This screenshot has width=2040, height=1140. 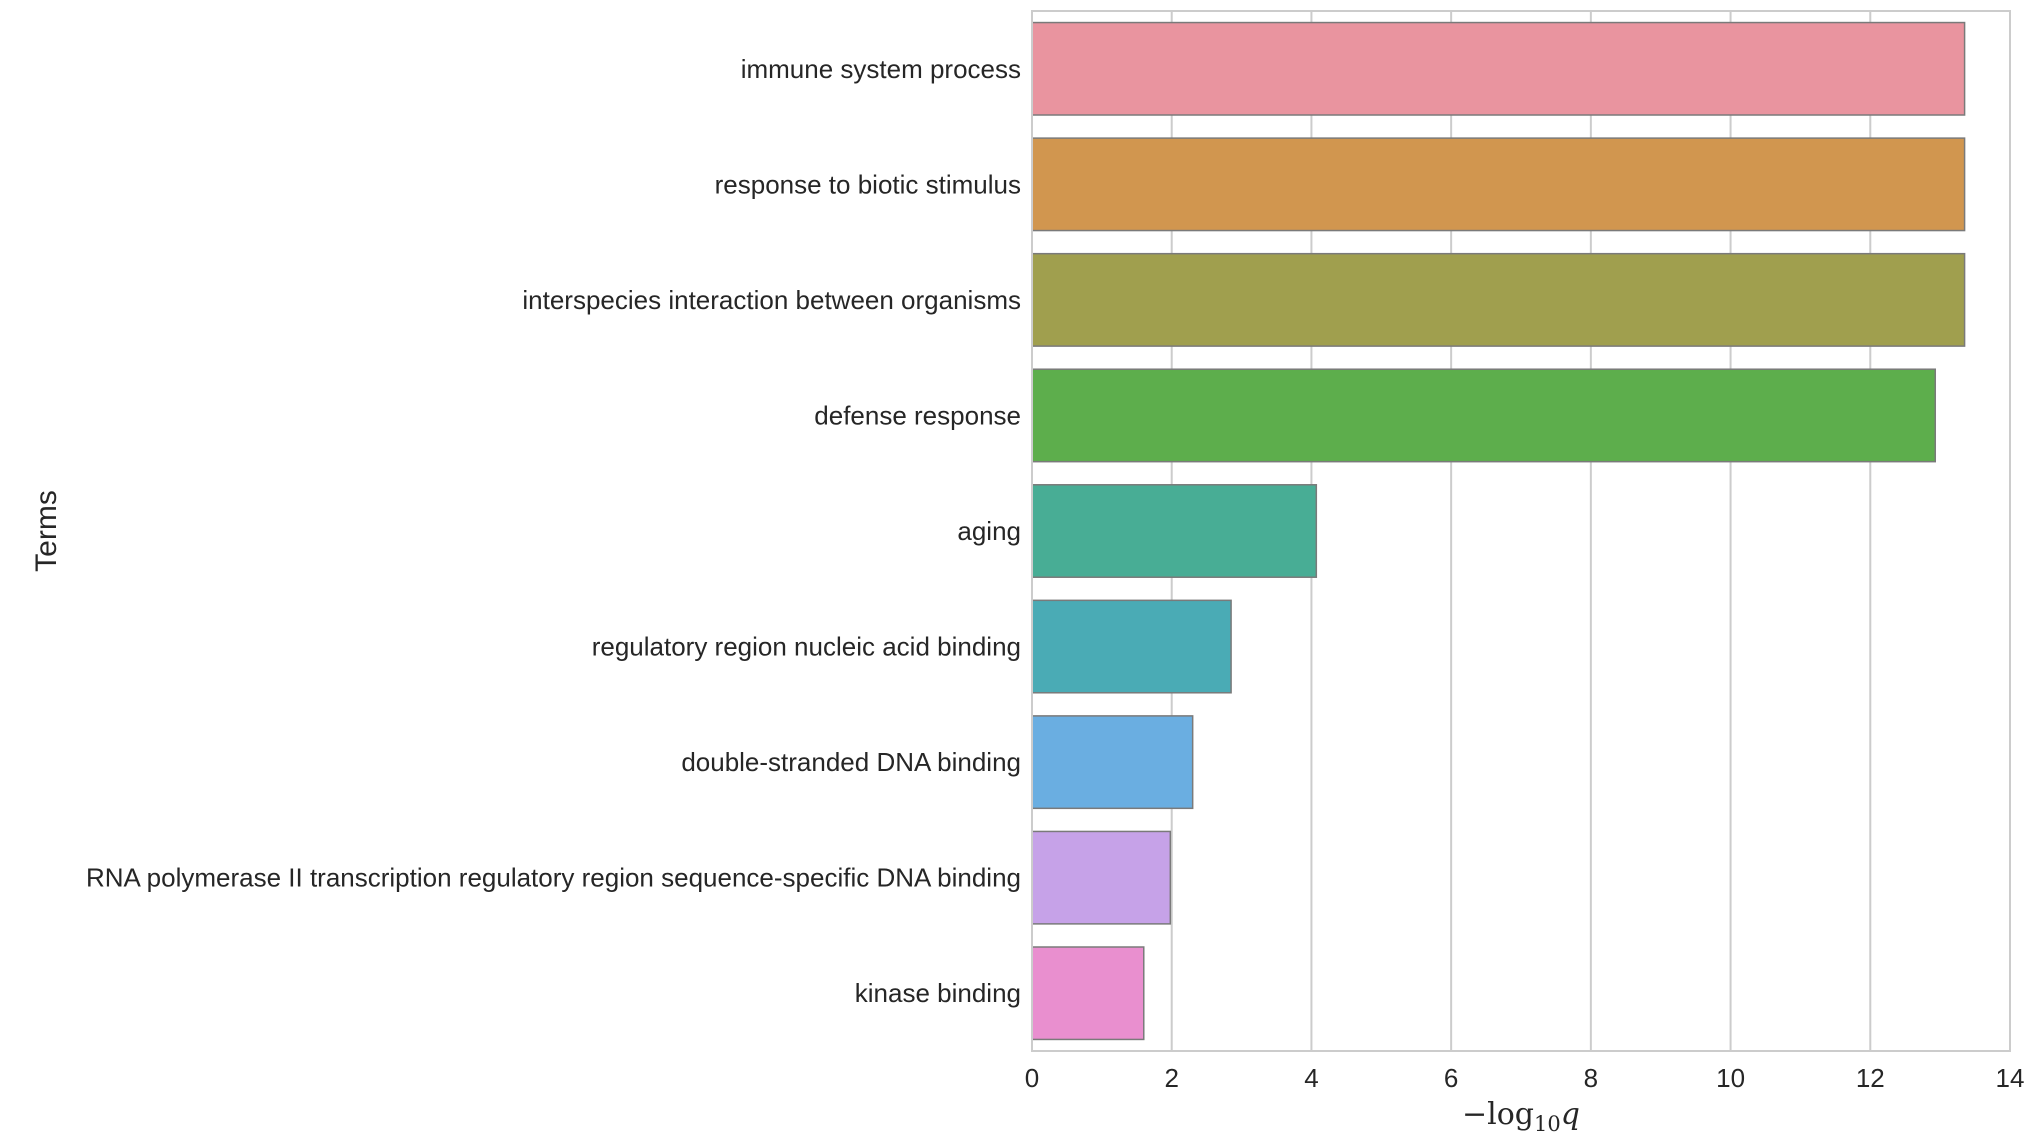 What do you see at coordinates (1311, 1078) in the screenshot?
I see `x-tick-label: 4` at bounding box center [1311, 1078].